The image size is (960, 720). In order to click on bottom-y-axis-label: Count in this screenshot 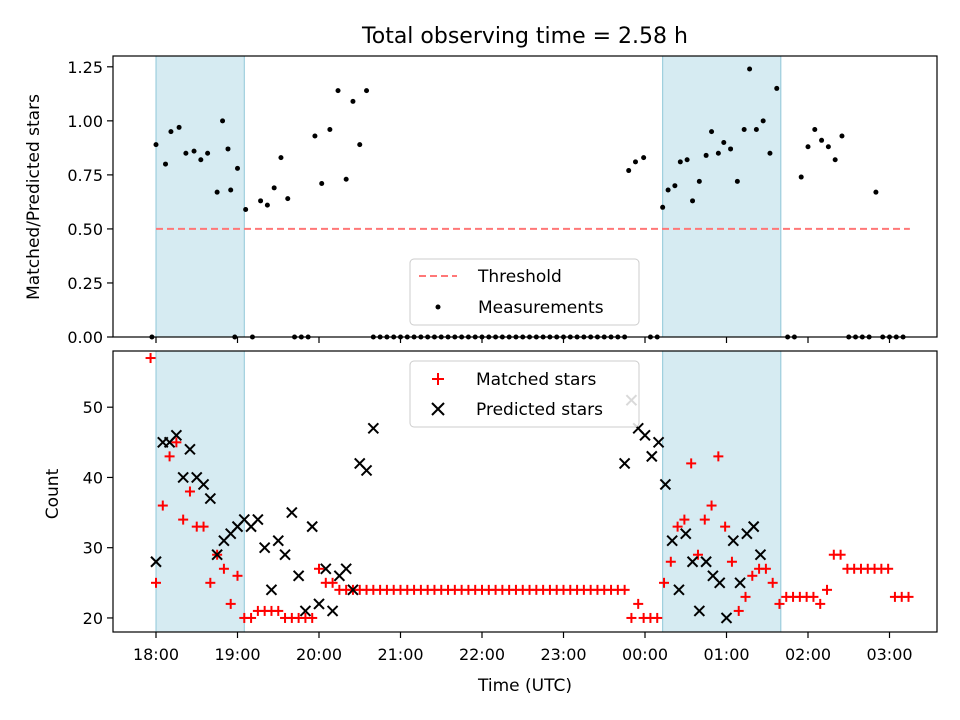, I will do `click(53, 493)`.